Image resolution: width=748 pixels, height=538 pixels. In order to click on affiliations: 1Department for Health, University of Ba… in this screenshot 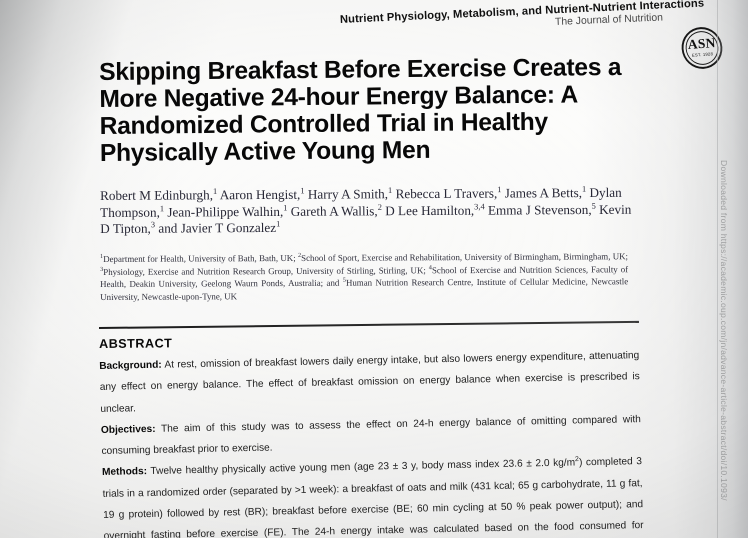, I will do `click(364, 276)`.